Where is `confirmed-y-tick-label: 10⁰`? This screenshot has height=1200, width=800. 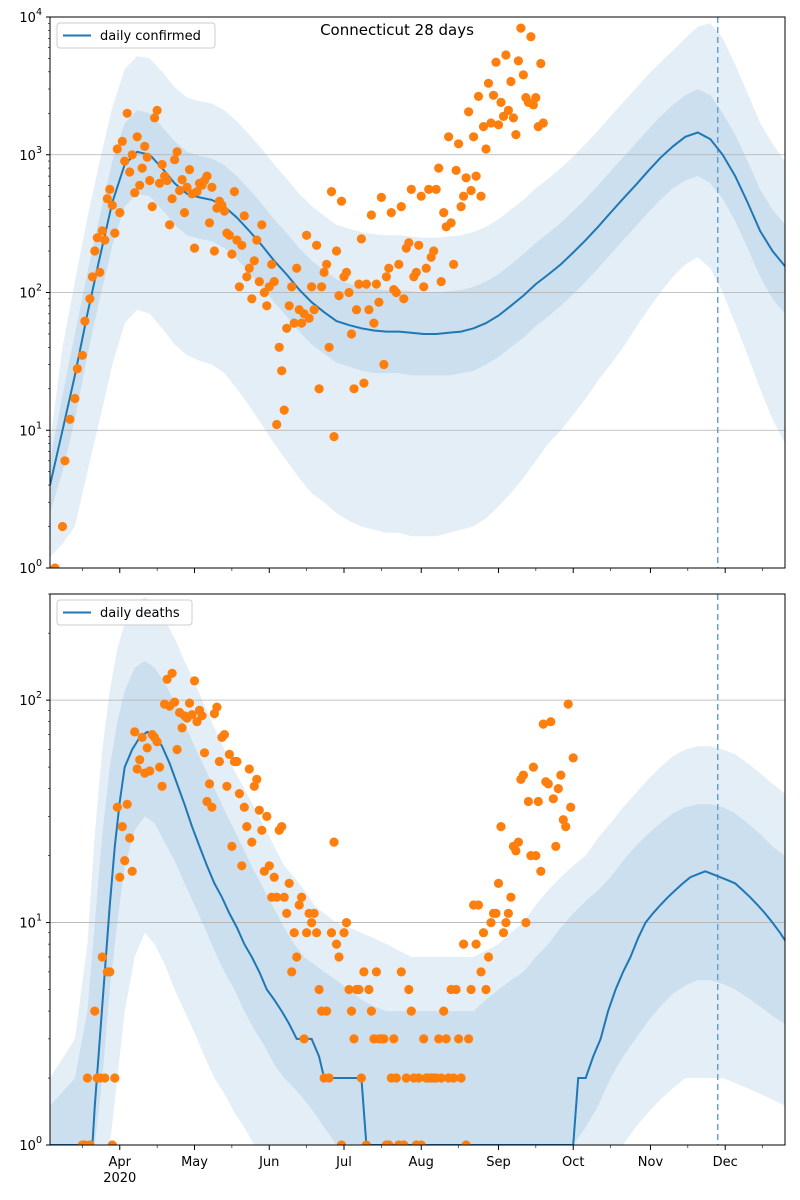 confirmed-y-tick-label: 10⁰ is located at coordinates (30, 567).